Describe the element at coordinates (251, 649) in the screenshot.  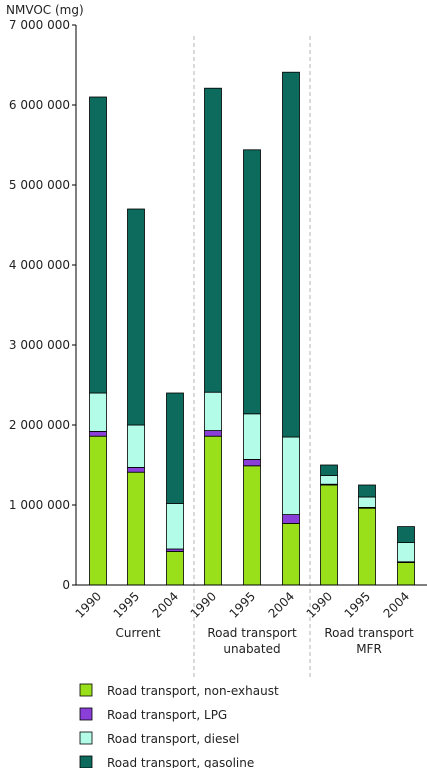
I see `group-label: unabated` at that location.